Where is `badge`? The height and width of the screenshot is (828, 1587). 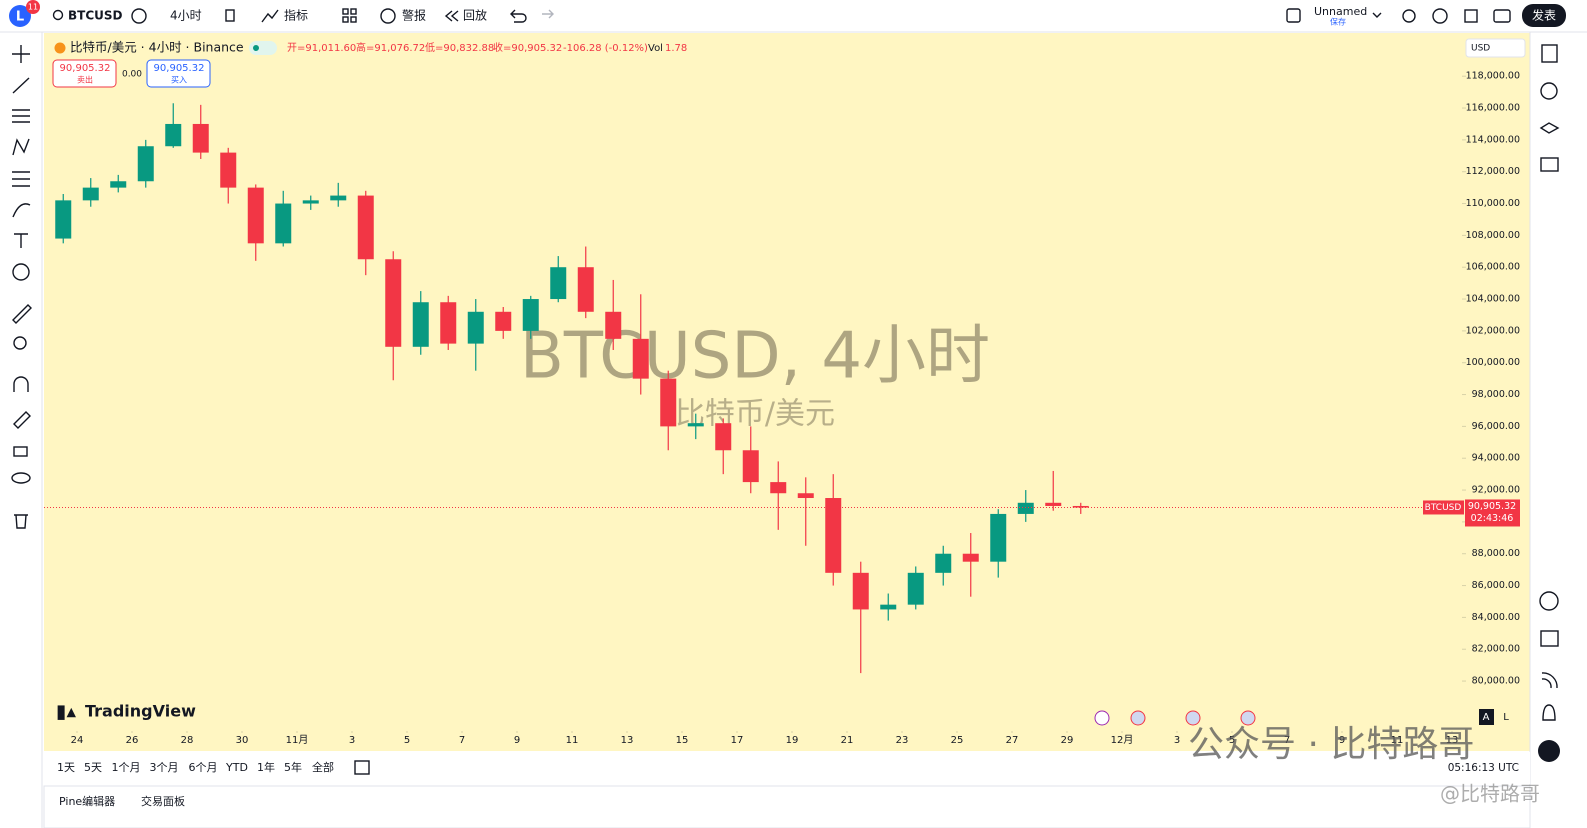 badge is located at coordinates (33, 7).